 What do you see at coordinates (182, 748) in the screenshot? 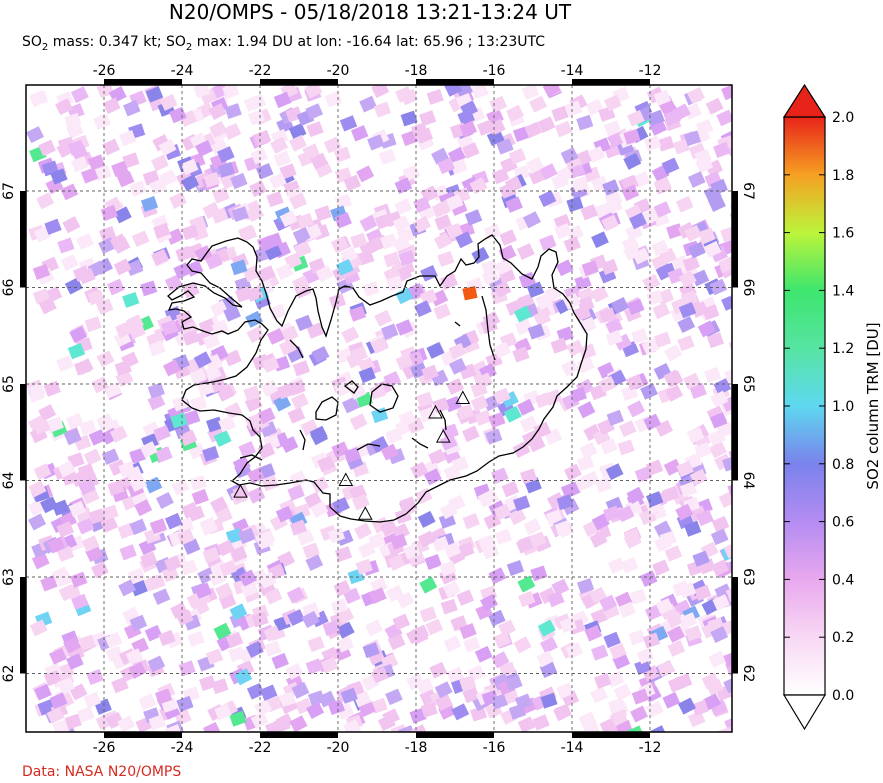
I see `lon-label-bottom: -24` at bounding box center [182, 748].